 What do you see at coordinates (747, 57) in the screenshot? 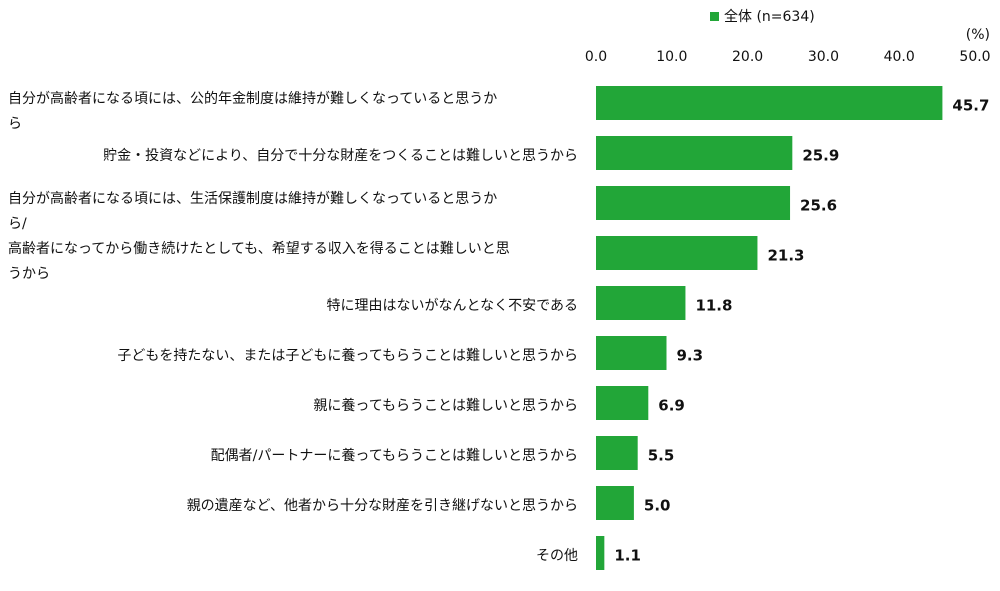
I see `x-tick-label: 20.0` at bounding box center [747, 57].